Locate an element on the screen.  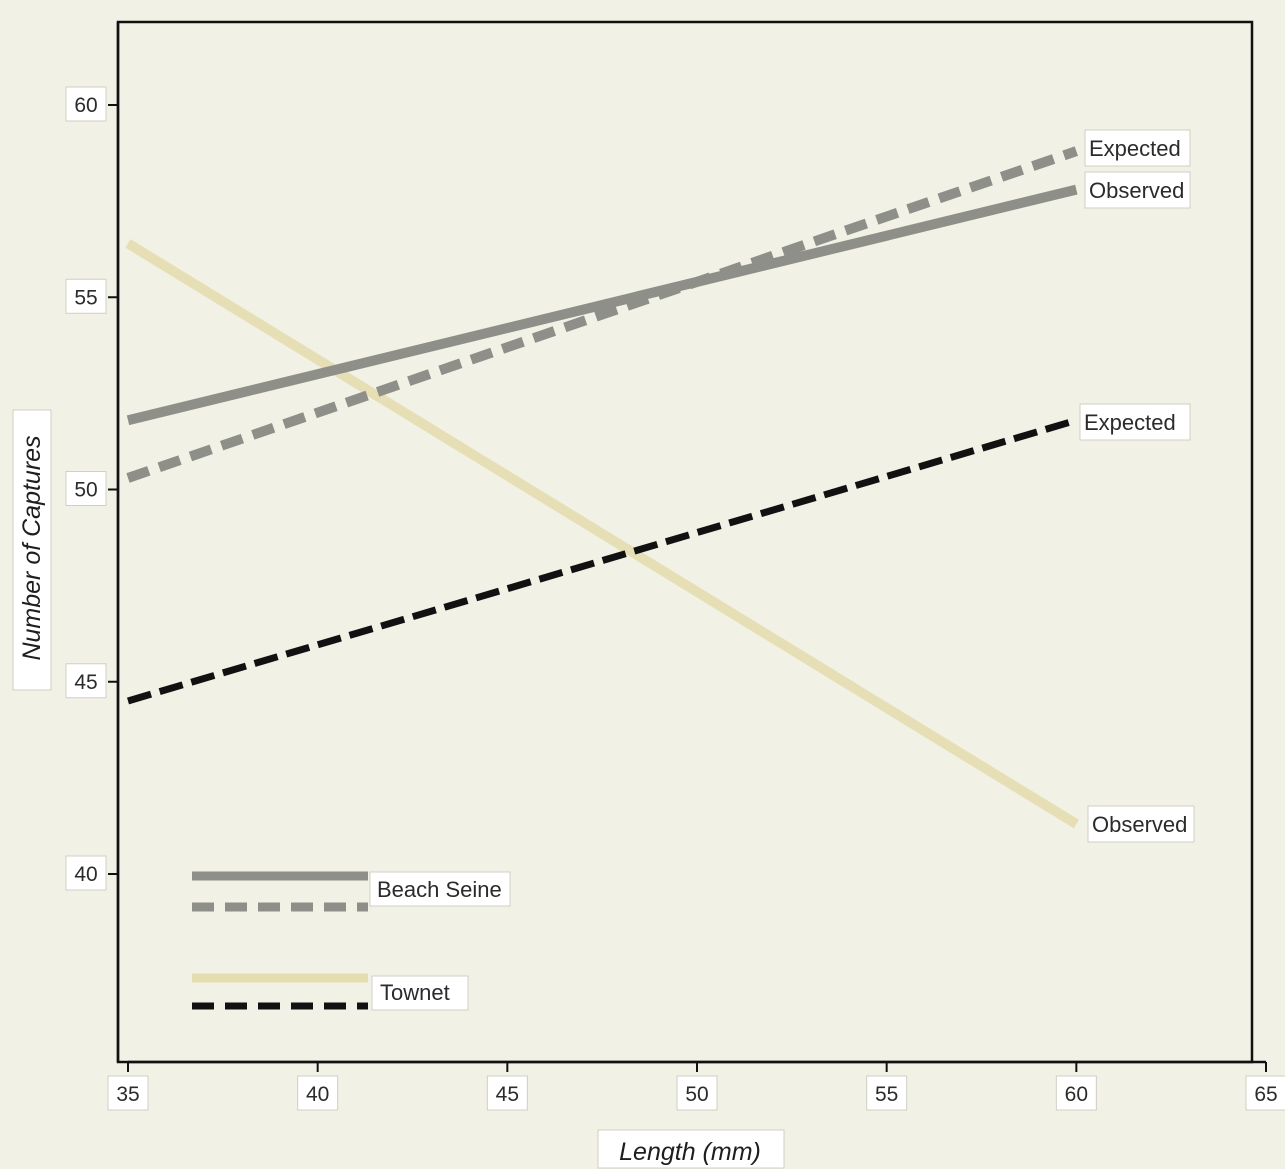
end-label-beach-seine-observed: Observed is located at coordinates (1136, 190).